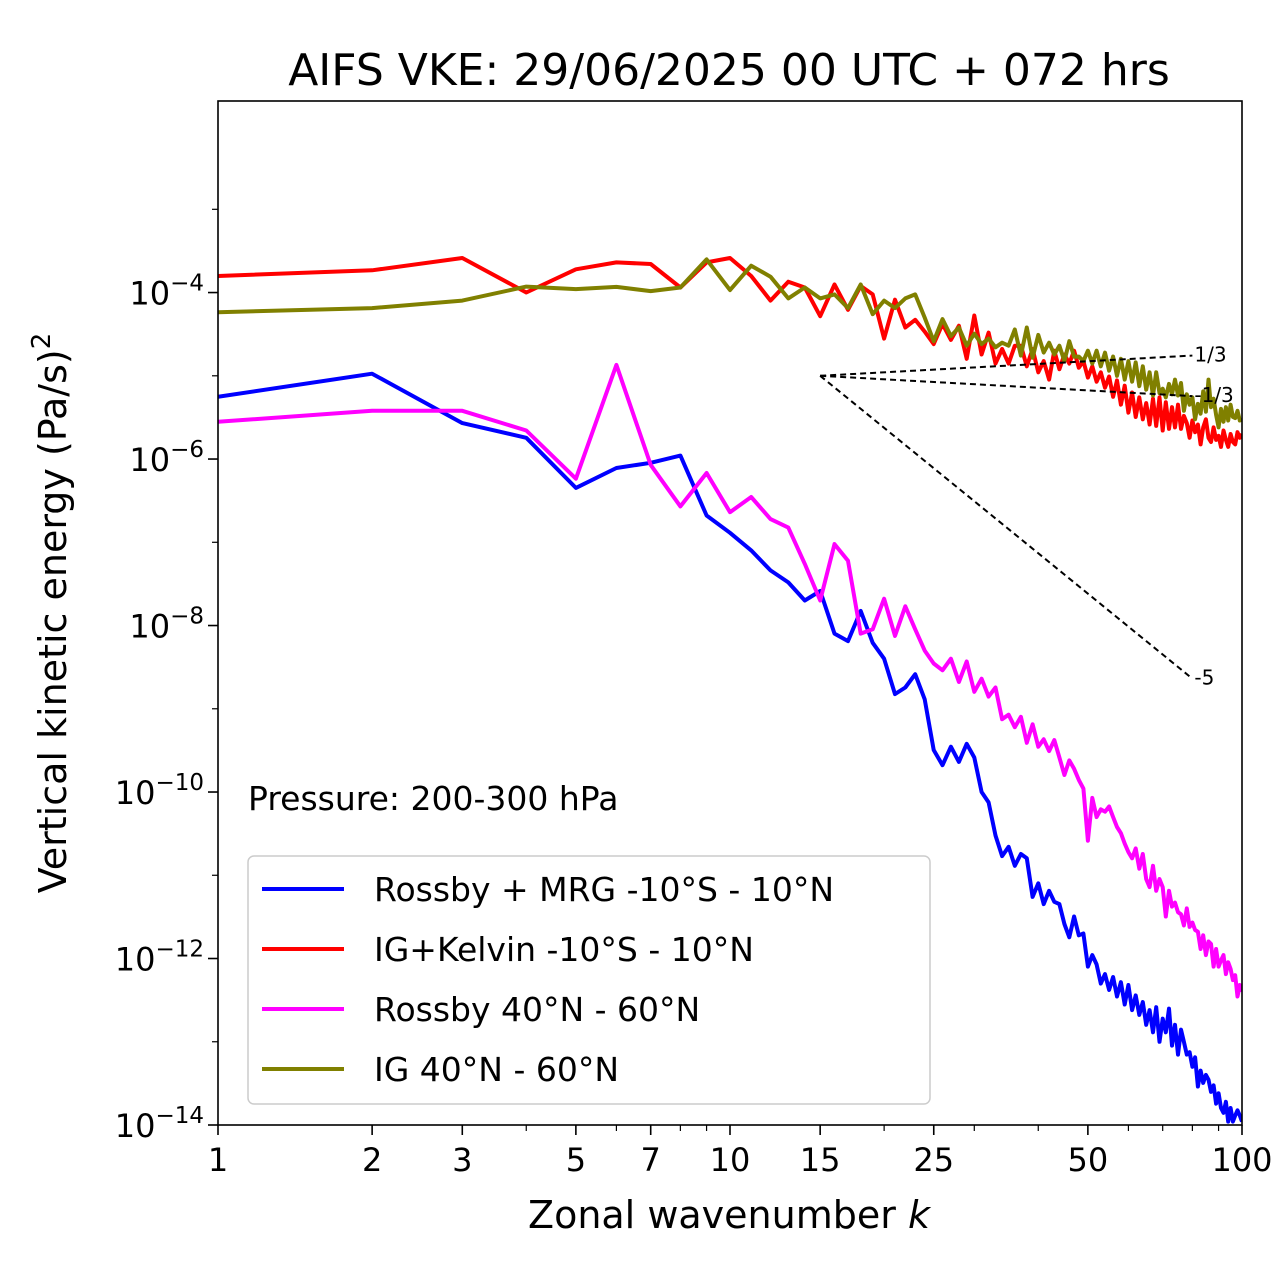 Image resolution: width=1280 pixels, height=1288 pixels. I want to click on reference-label-1: -1/3, so click(1213, 395).